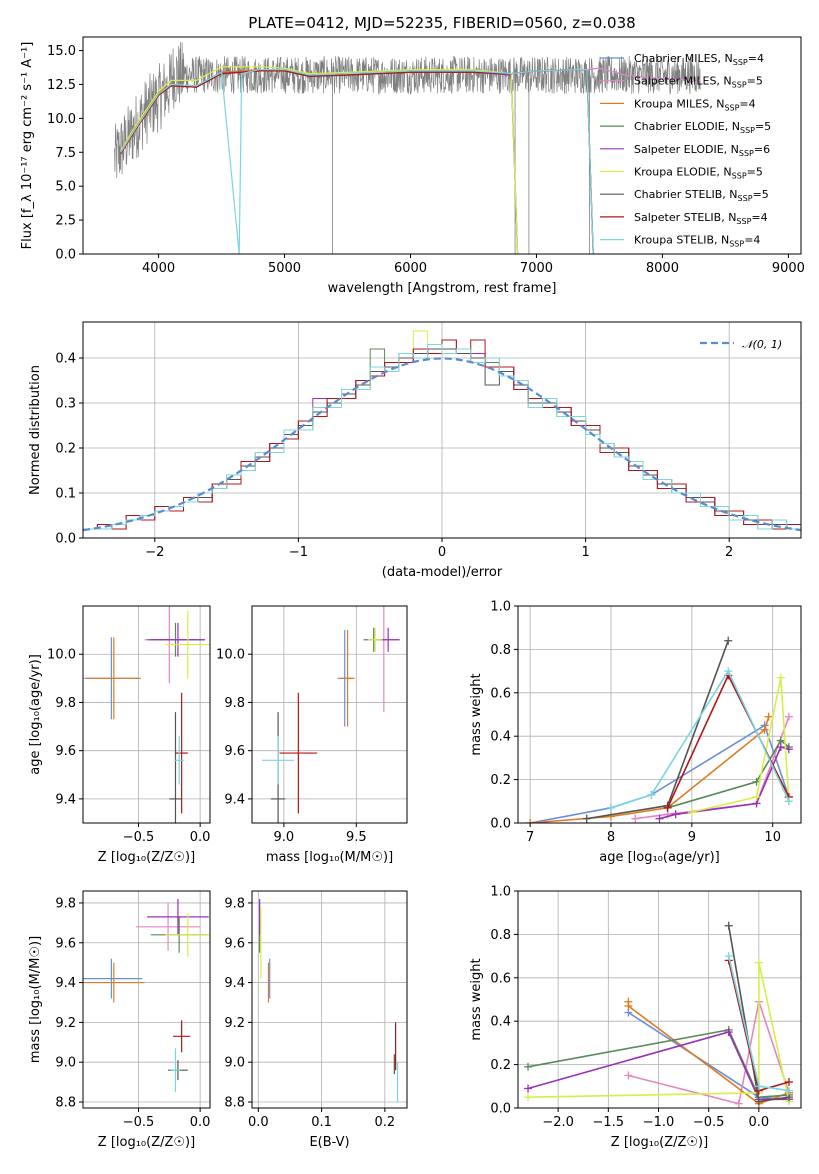 The height and width of the screenshot is (1174, 819). What do you see at coordinates (697, 241) in the screenshot?
I see `legend-entry: Kroupa STELIB, NSSP=4` at bounding box center [697, 241].